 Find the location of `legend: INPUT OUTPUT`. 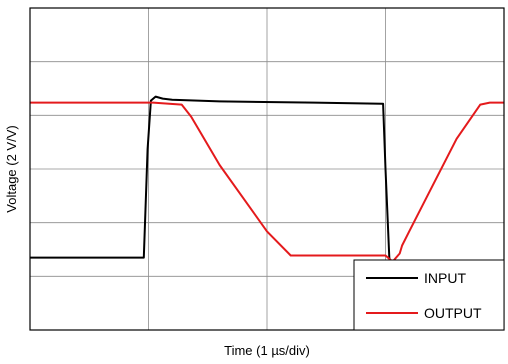

legend: INPUT OUTPUT is located at coordinates (429, 295).